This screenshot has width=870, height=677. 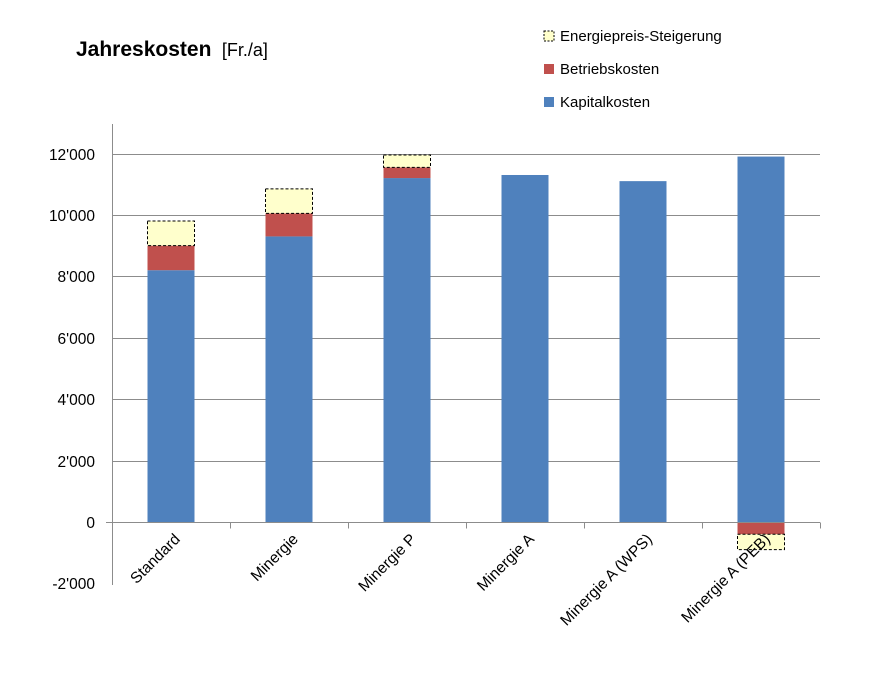 What do you see at coordinates (506, 562) in the screenshot?
I see `x-category-label: Minergie A` at bounding box center [506, 562].